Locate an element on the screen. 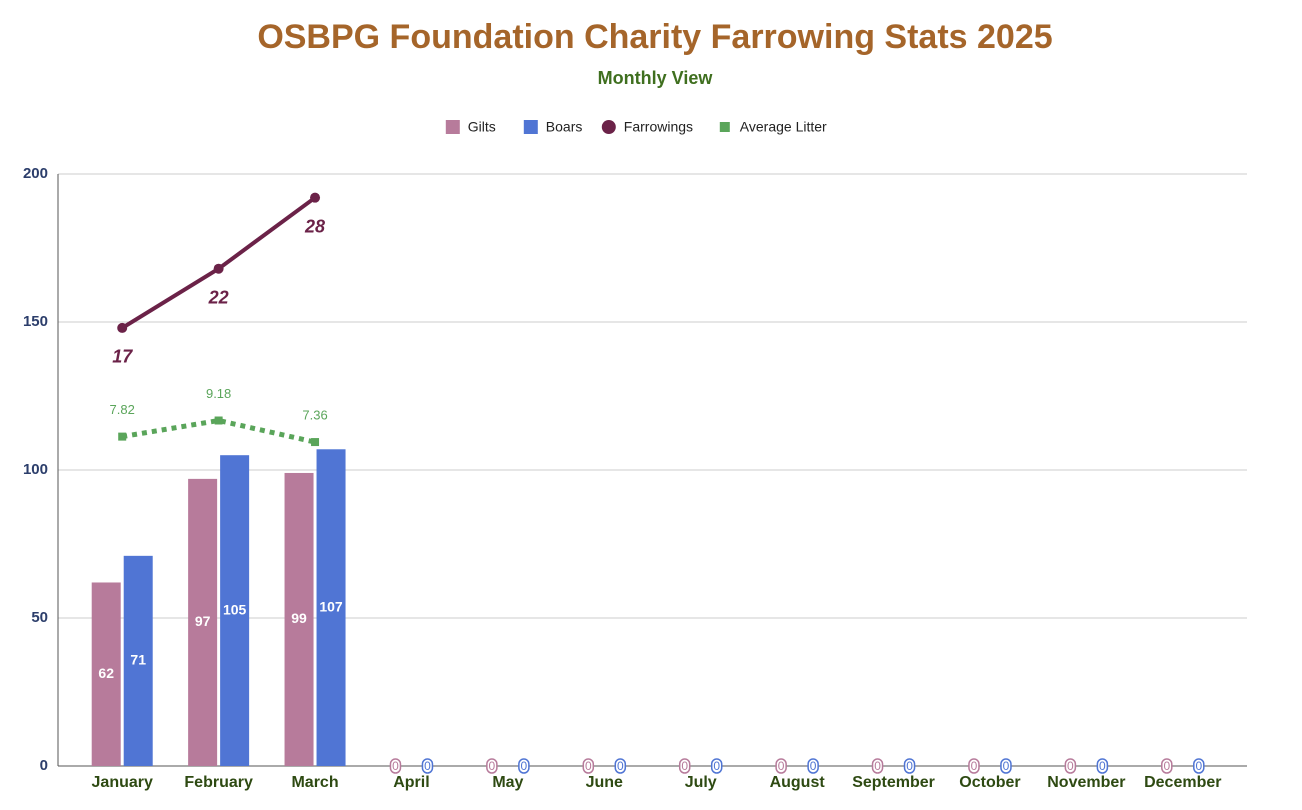  legend-label: Boars is located at coordinates (564, 127).